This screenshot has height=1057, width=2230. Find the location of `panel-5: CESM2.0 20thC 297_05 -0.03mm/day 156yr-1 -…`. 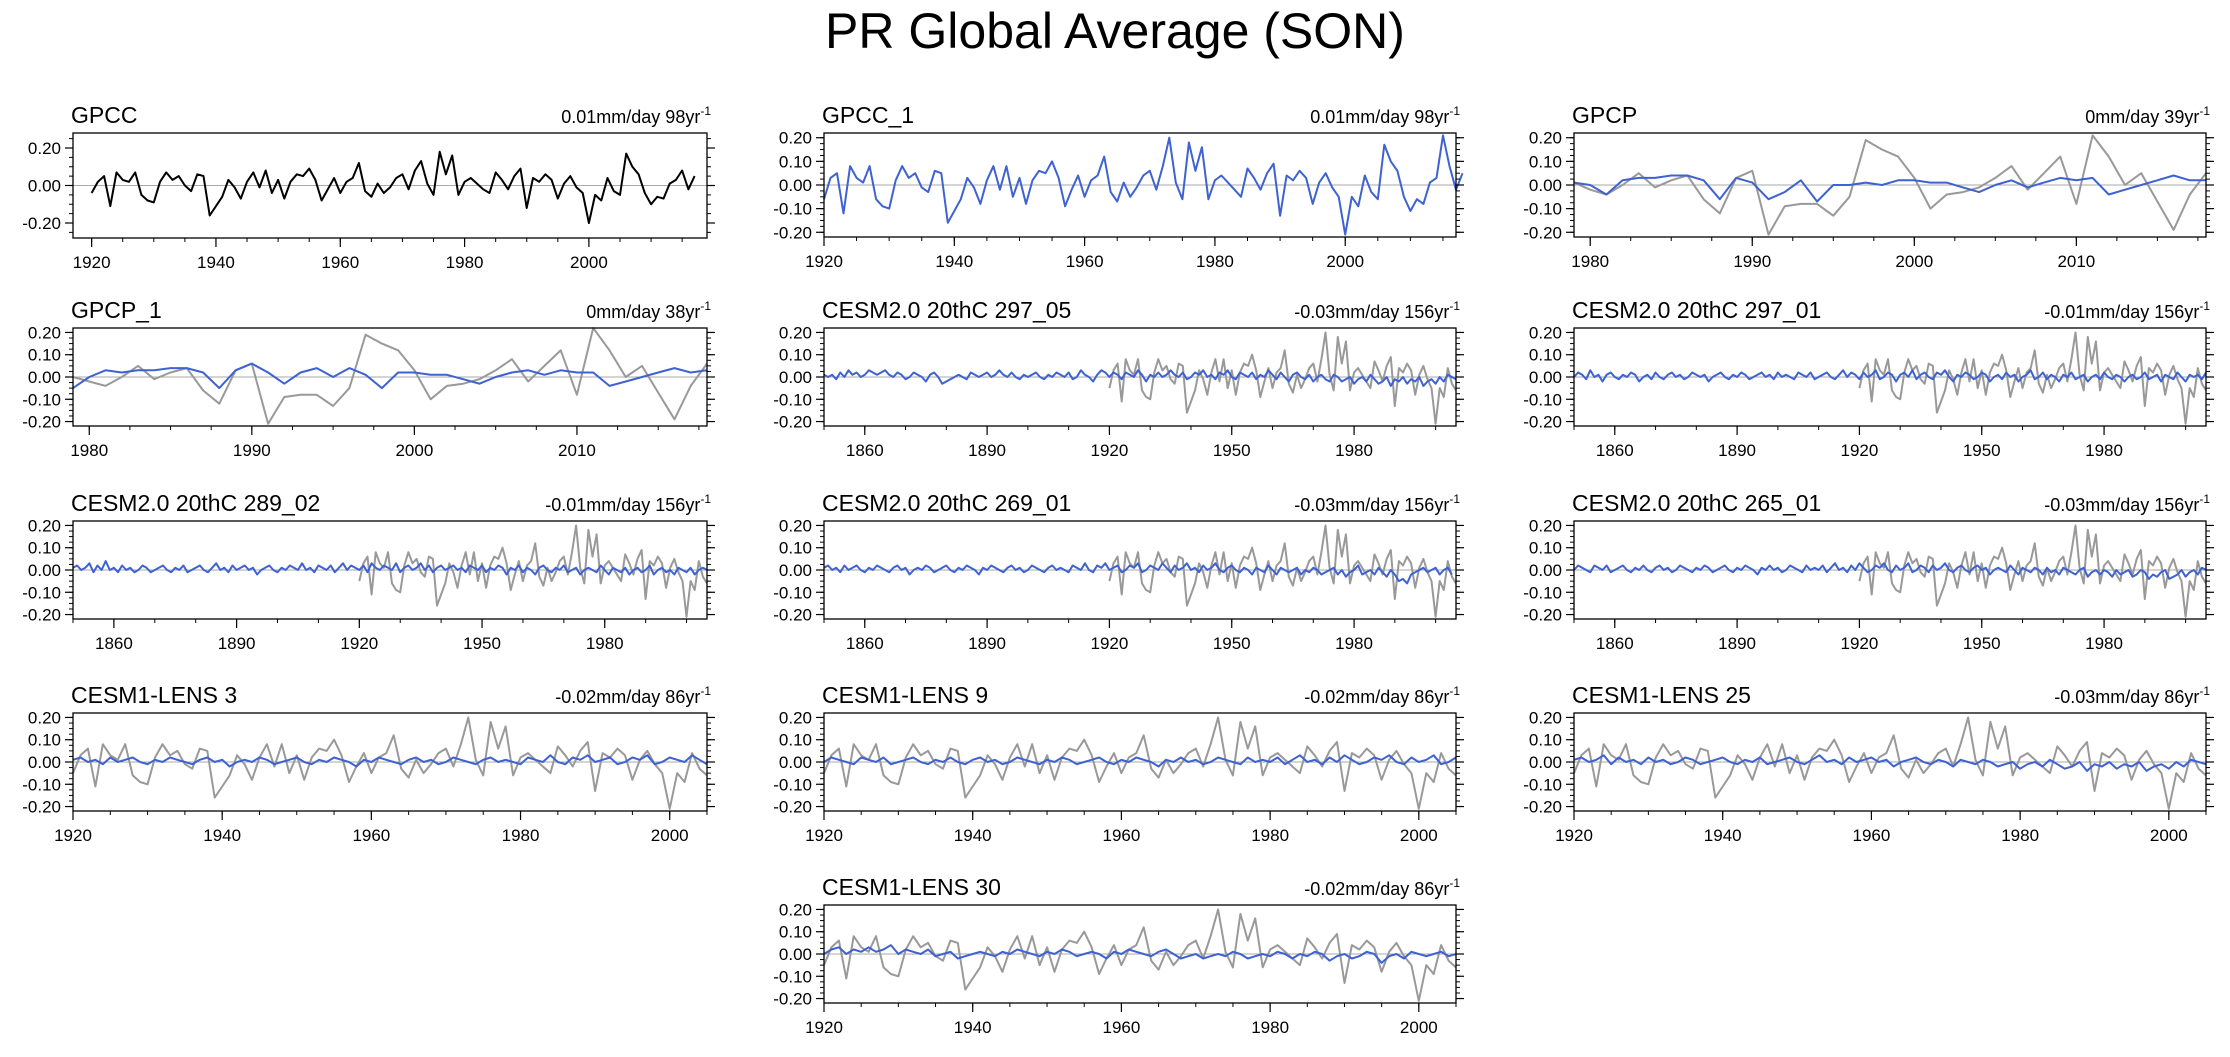

panel-5: CESM2.0 20thC 297_05 -0.03mm/day 156yr-1 -… is located at coordinates (1118, 378).